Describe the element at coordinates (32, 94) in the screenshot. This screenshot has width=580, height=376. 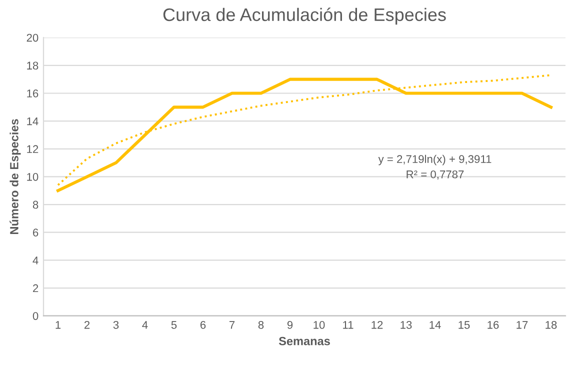
I see `y-tick-label: 16` at that location.